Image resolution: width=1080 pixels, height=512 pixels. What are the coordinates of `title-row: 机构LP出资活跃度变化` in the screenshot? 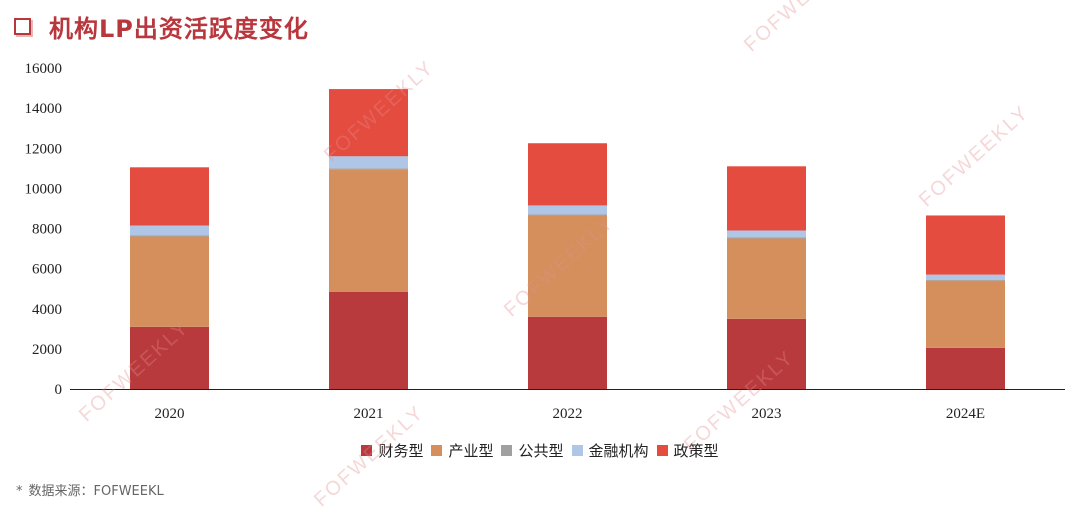 It's located at (161, 26).